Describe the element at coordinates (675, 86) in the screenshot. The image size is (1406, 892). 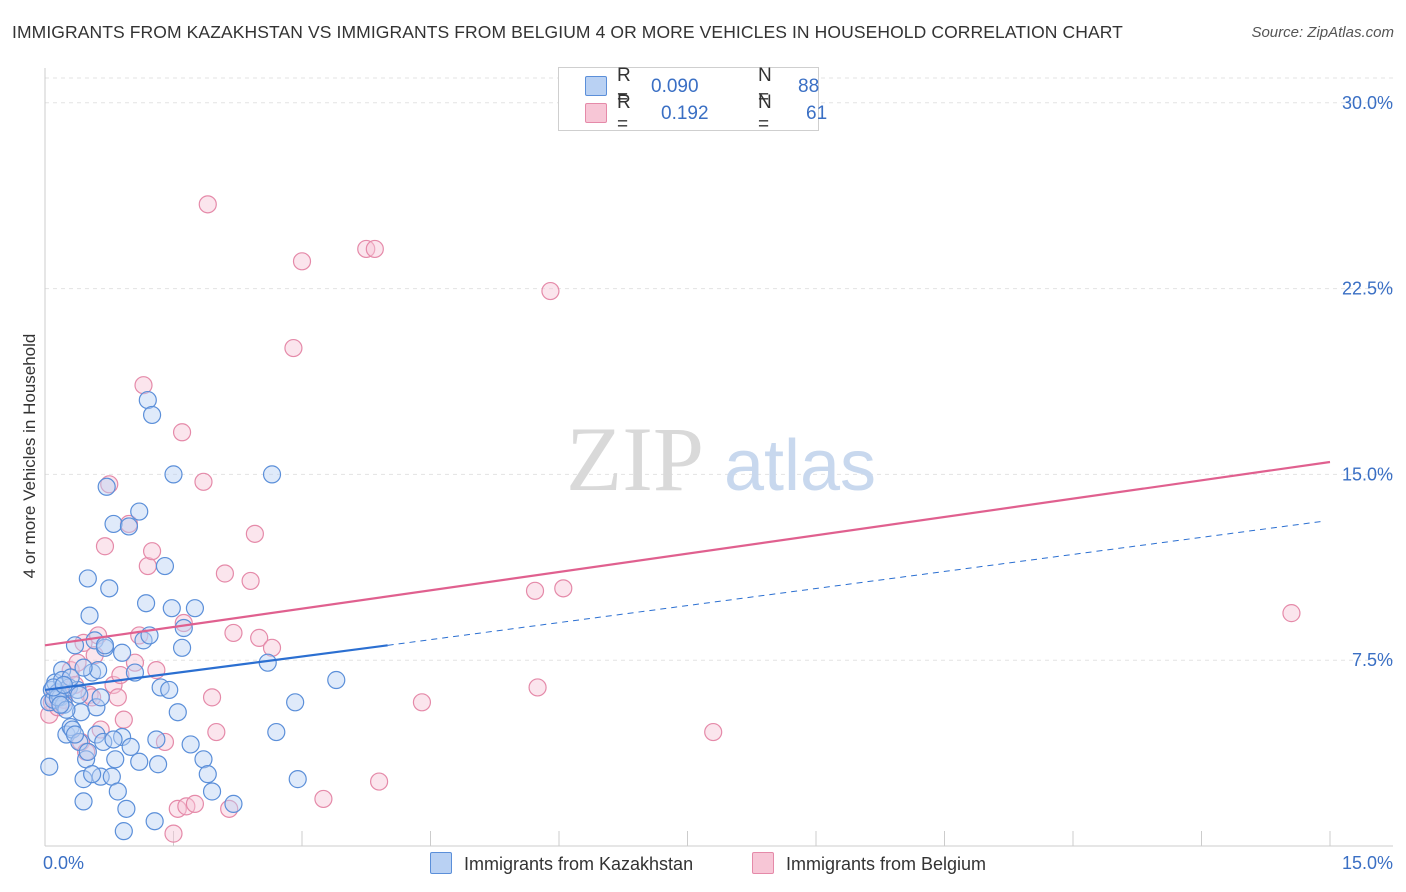
I see `legend-r-value: 0.090` at that location.